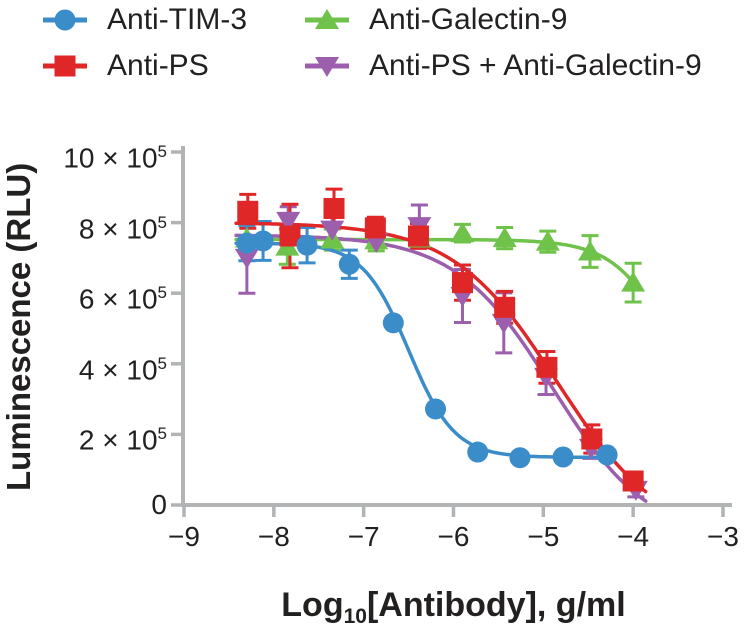 The width and height of the screenshot is (744, 638). What do you see at coordinates (496, 605) in the screenshot?
I see `x-axis-title-post: [Antibody], g/ml` at bounding box center [496, 605].